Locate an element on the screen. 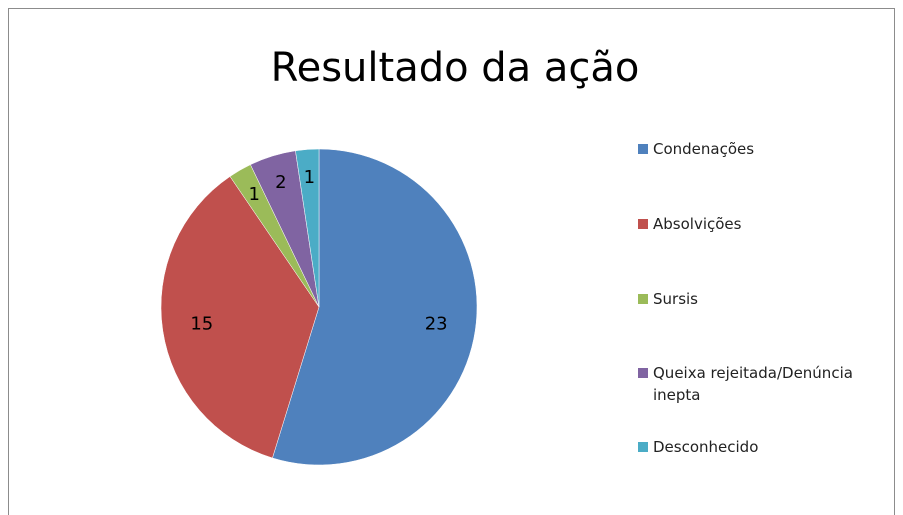  legend-item: Queixa rejeitada/Denúncia inepta is located at coordinates (765, 384).